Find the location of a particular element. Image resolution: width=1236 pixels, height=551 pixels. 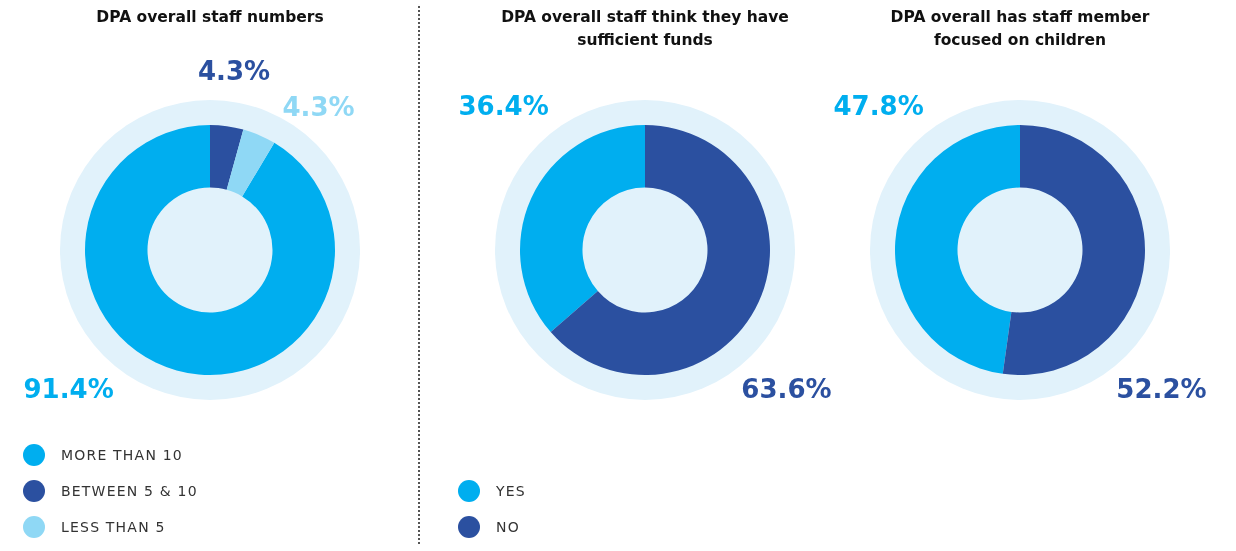

chart-title: DPA overall staff think they have sufficient funds is located at coordinates (645, 29).